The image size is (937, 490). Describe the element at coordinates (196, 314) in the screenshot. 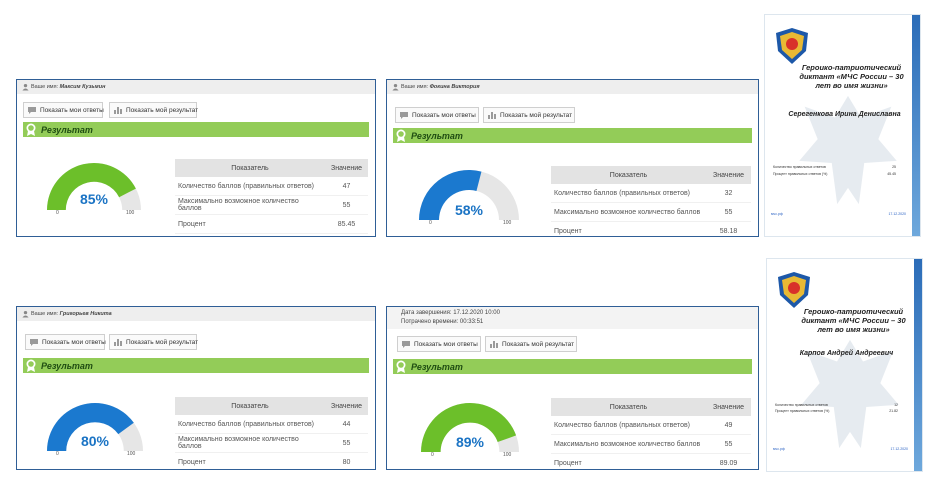

I see `user-bar: Ваше имя: Григорьев Никита` at that location.